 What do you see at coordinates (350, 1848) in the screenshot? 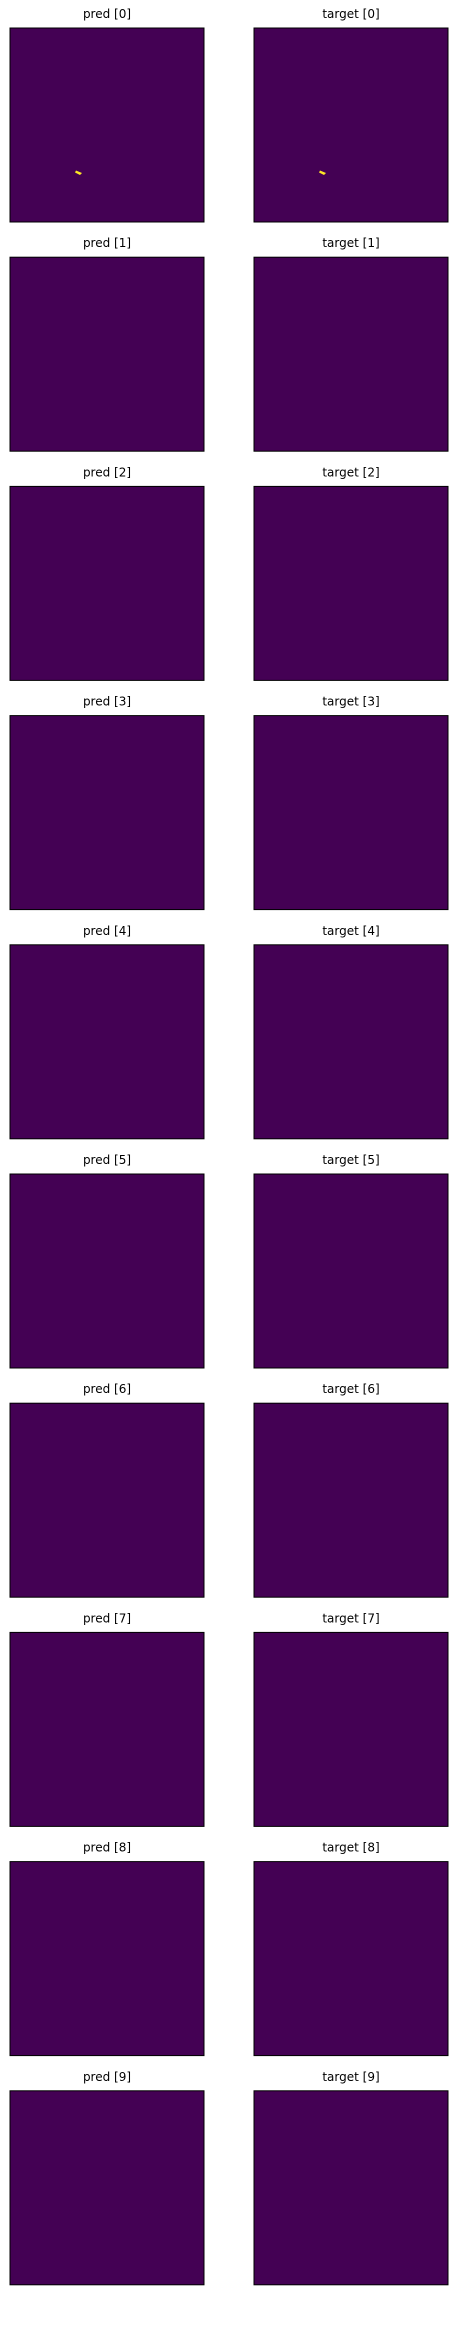
I see `panel-title: target [8]` at bounding box center [350, 1848].